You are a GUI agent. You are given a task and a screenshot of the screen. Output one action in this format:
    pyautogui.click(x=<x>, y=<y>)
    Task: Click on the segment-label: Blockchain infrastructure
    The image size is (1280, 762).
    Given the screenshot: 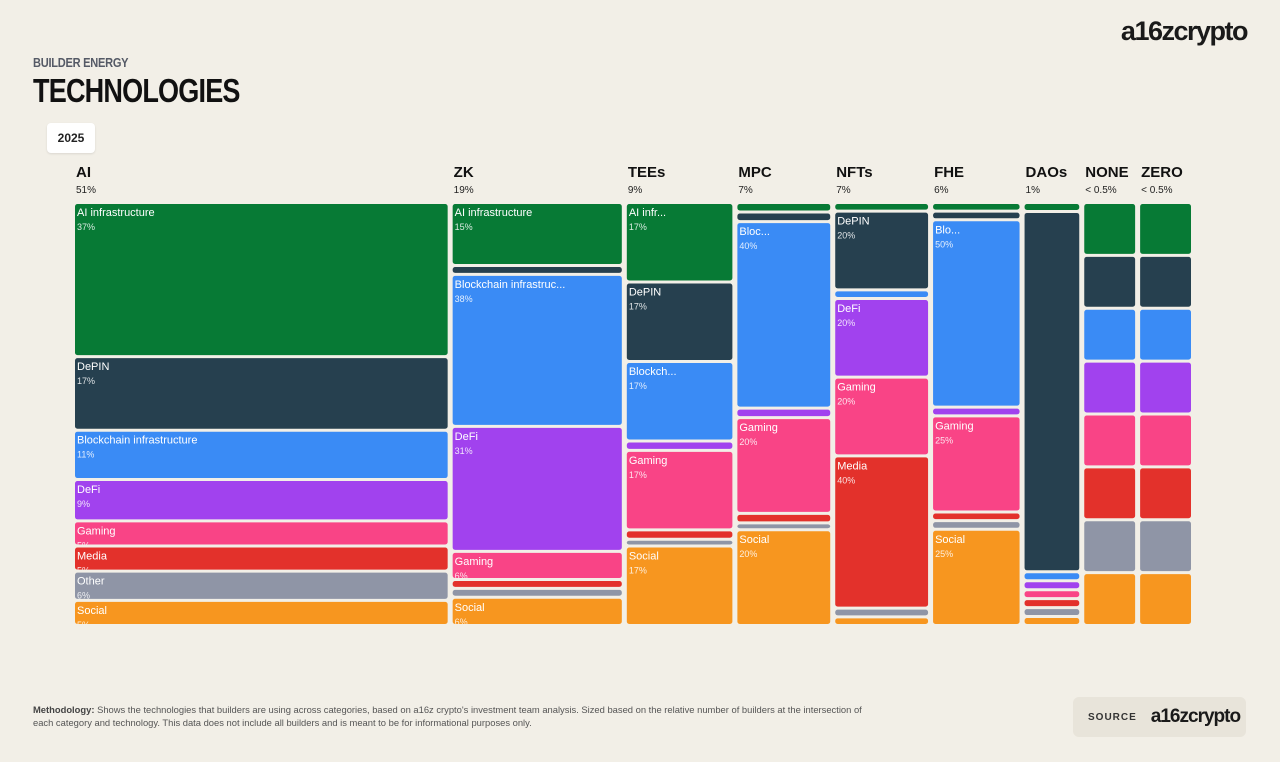 What is the action you would take?
    pyautogui.click(x=137, y=441)
    